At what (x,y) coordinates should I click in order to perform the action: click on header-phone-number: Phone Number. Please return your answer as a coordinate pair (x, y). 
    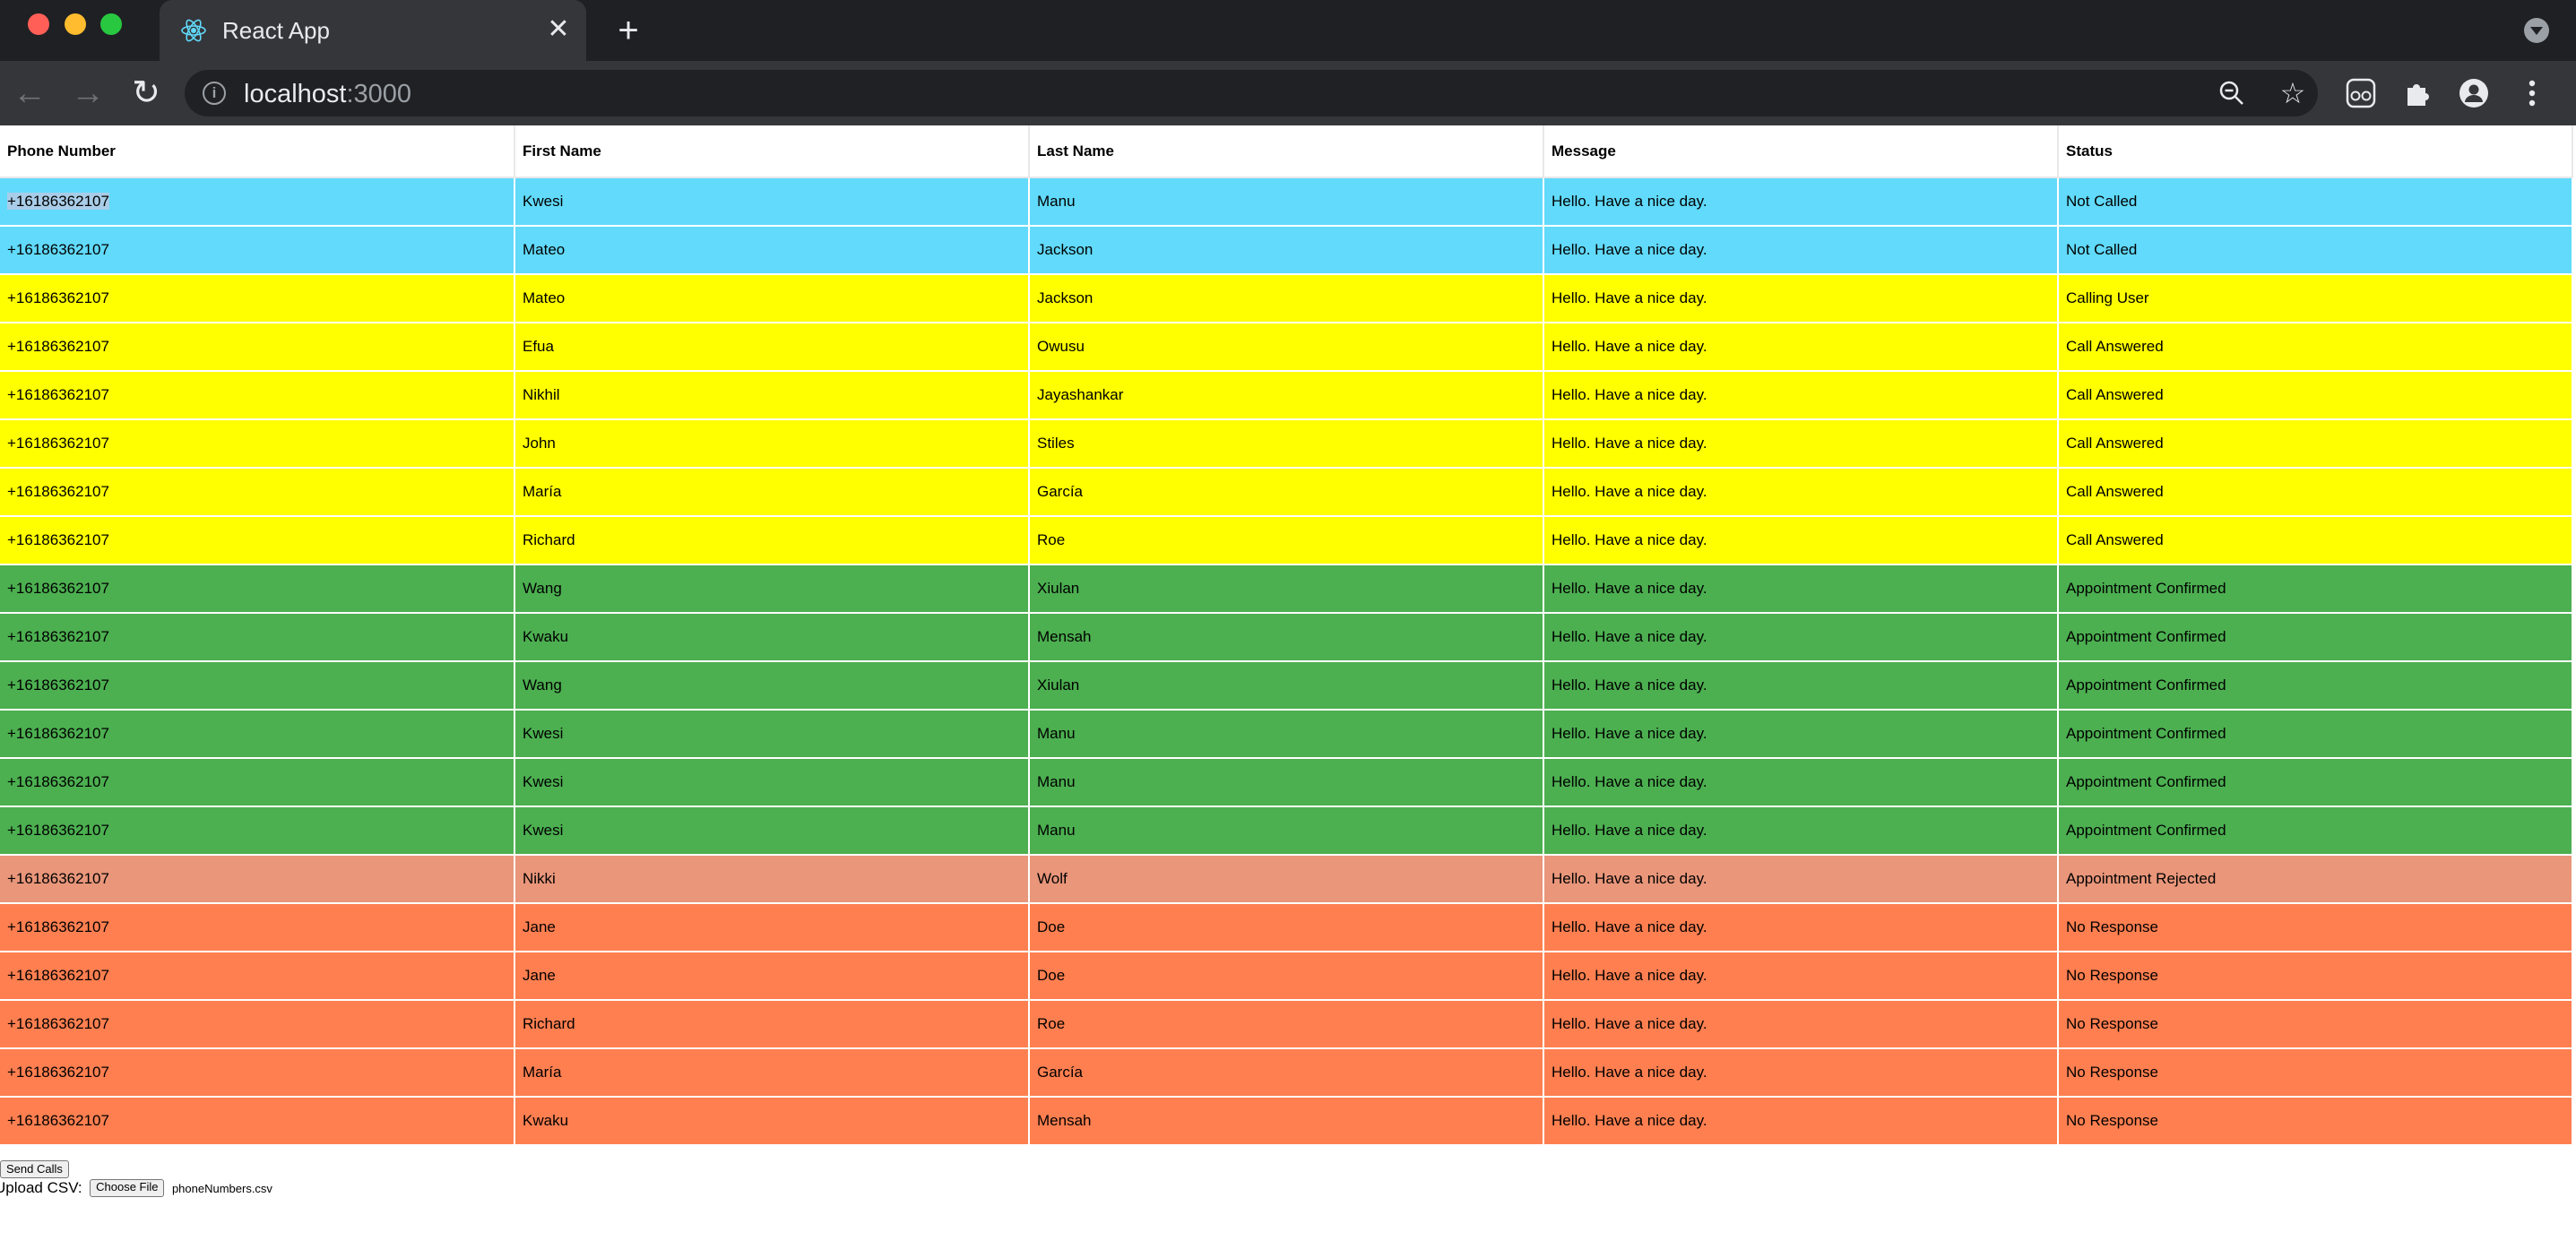
    Looking at the image, I should click on (257, 151).